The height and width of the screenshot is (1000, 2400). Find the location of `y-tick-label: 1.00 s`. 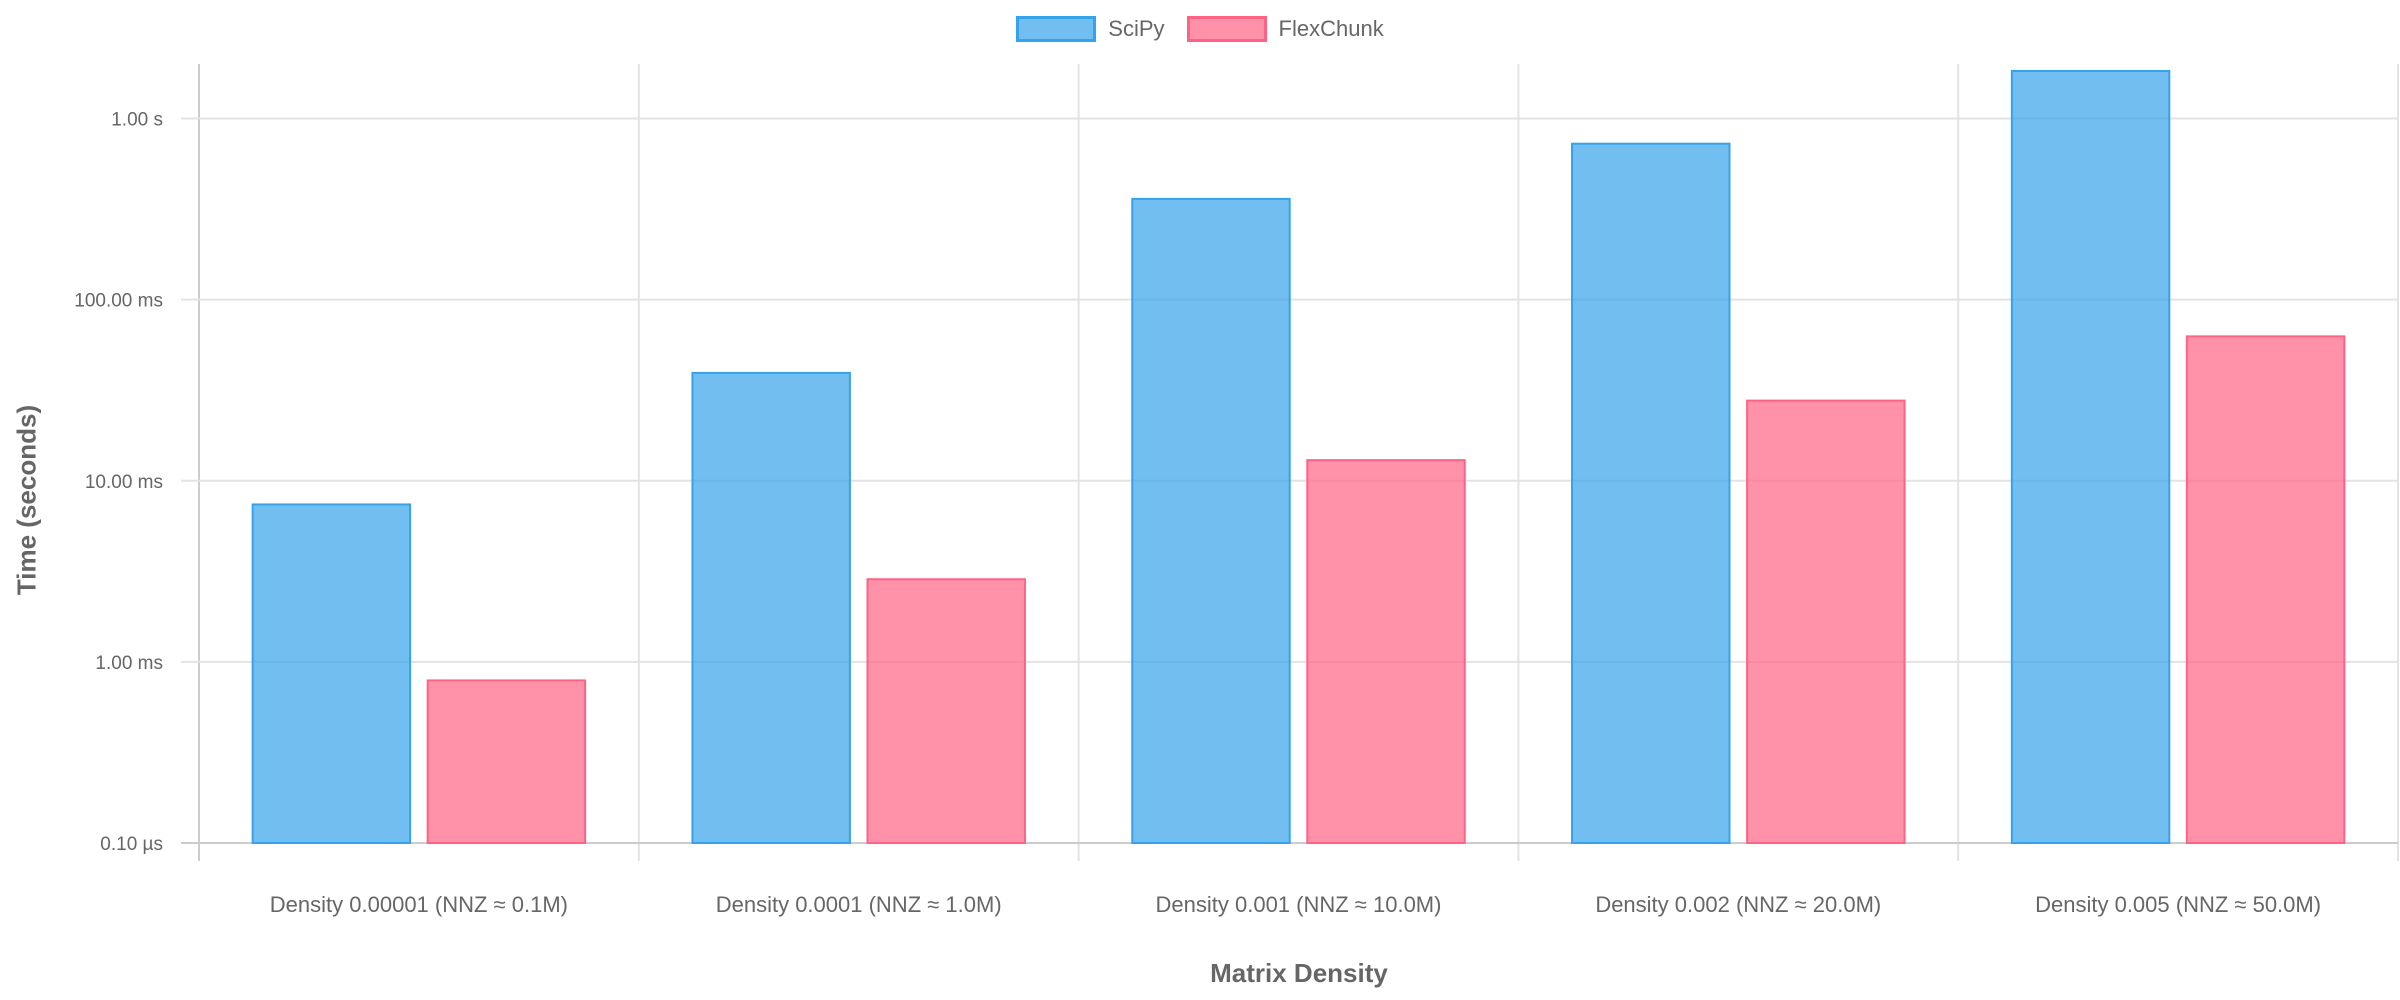

y-tick-label: 1.00 s is located at coordinates (137, 120).